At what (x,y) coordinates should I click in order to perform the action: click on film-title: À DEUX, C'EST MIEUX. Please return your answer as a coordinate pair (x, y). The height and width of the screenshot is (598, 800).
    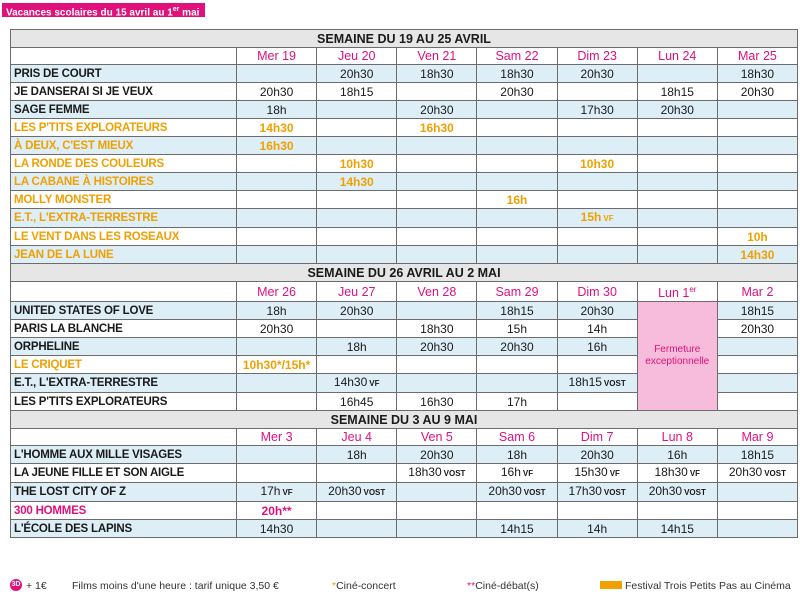
    Looking at the image, I should click on (123, 145).